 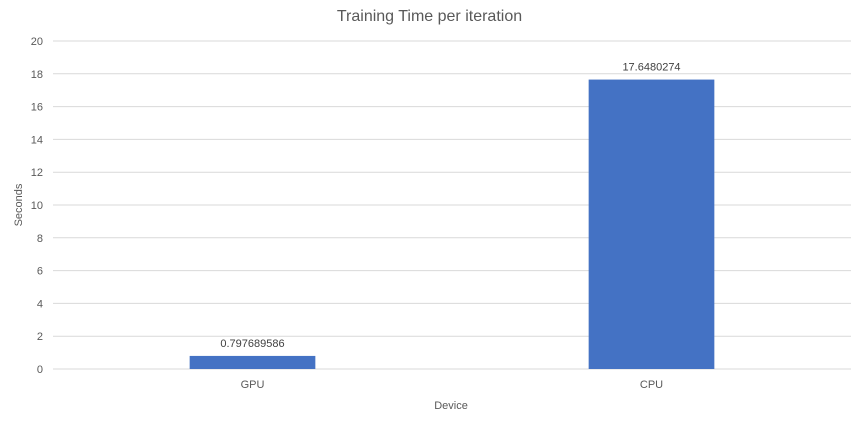 What do you see at coordinates (40, 370) in the screenshot?
I see `y-tick-label: 0` at bounding box center [40, 370].